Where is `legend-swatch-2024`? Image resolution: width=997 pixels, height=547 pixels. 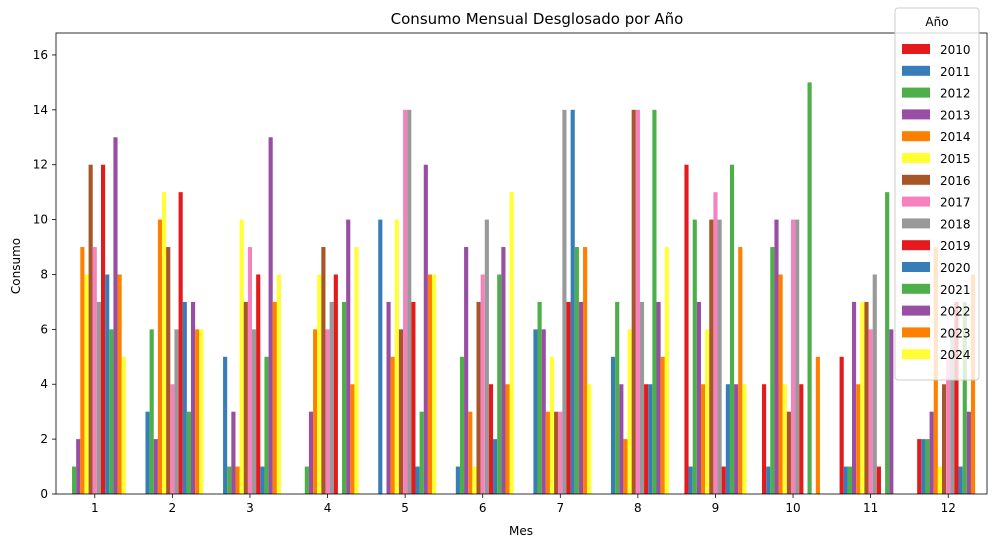 legend-swatch-2024 is located at coordinates (916, 354).